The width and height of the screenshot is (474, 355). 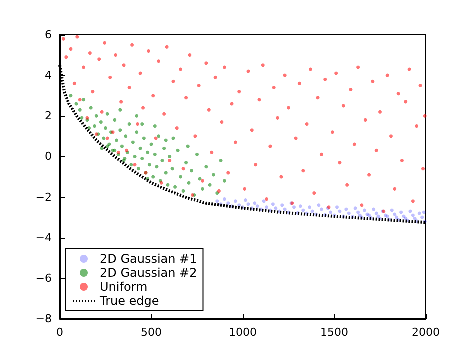 What do you see at coordinates (44, 237) in the screenshot?
I see `y-tick-label: −4` at bounding box center [44, 237].